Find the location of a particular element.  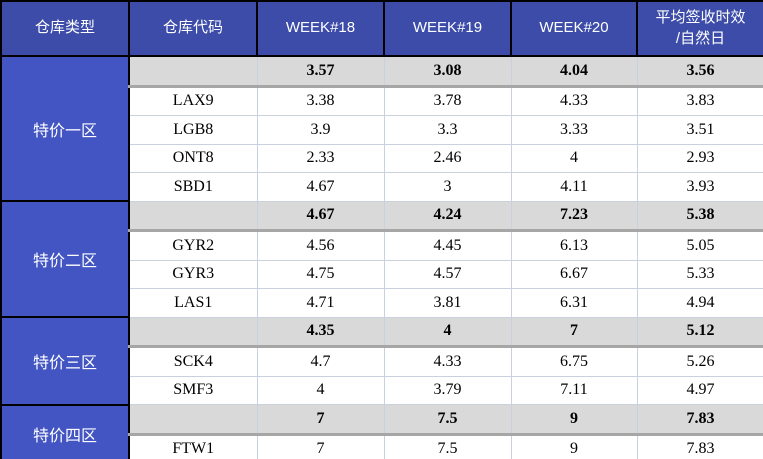

metric-value-cell: 3.9 is located at coordinates (320, 130).